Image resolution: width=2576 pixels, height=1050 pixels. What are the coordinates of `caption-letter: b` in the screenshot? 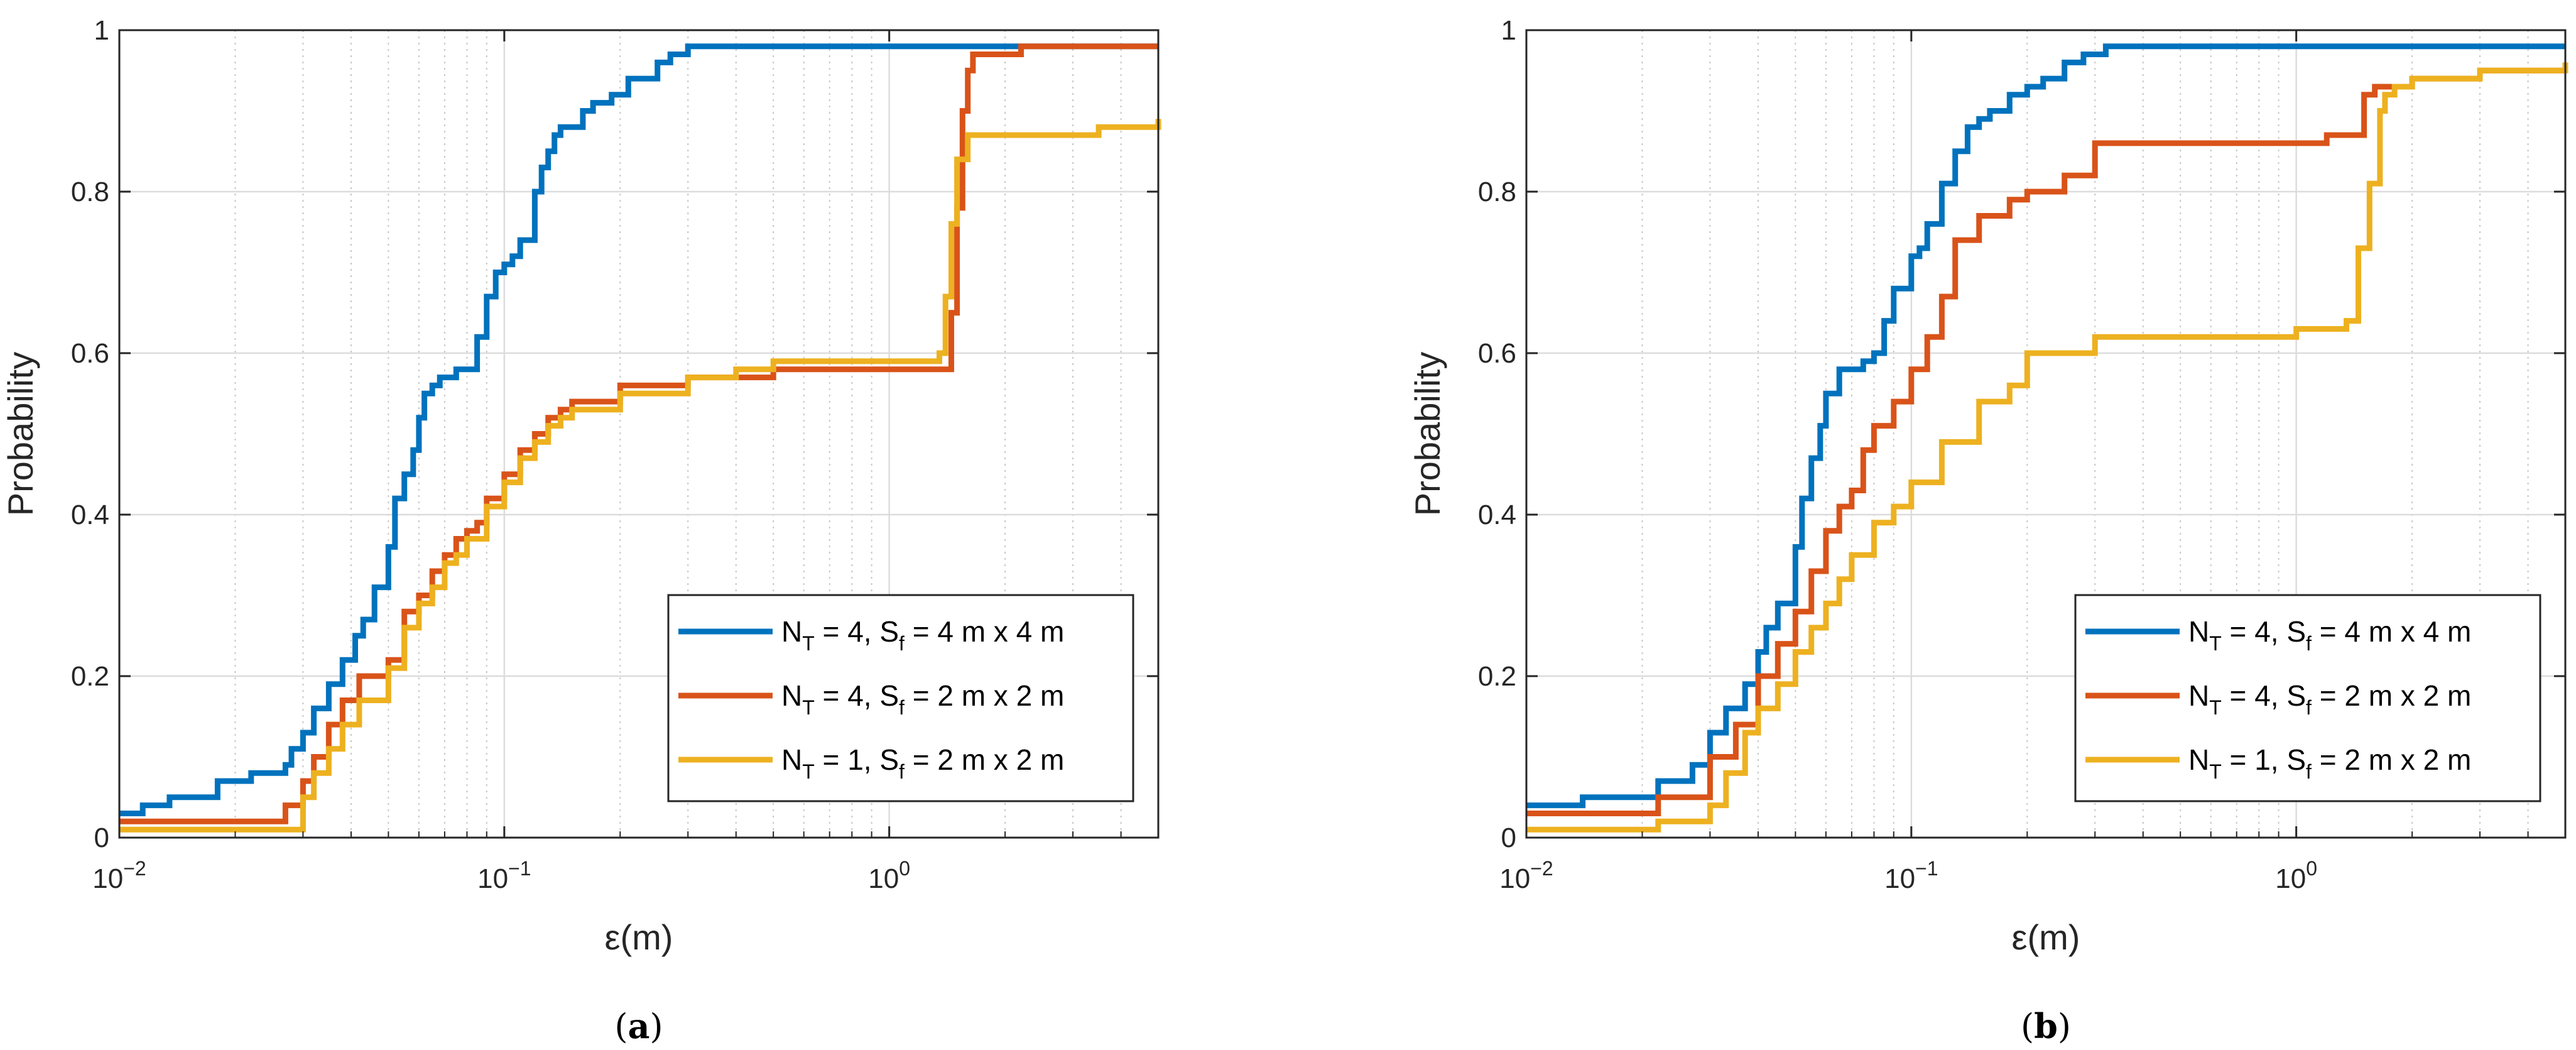 It's located at (2046, 1026).